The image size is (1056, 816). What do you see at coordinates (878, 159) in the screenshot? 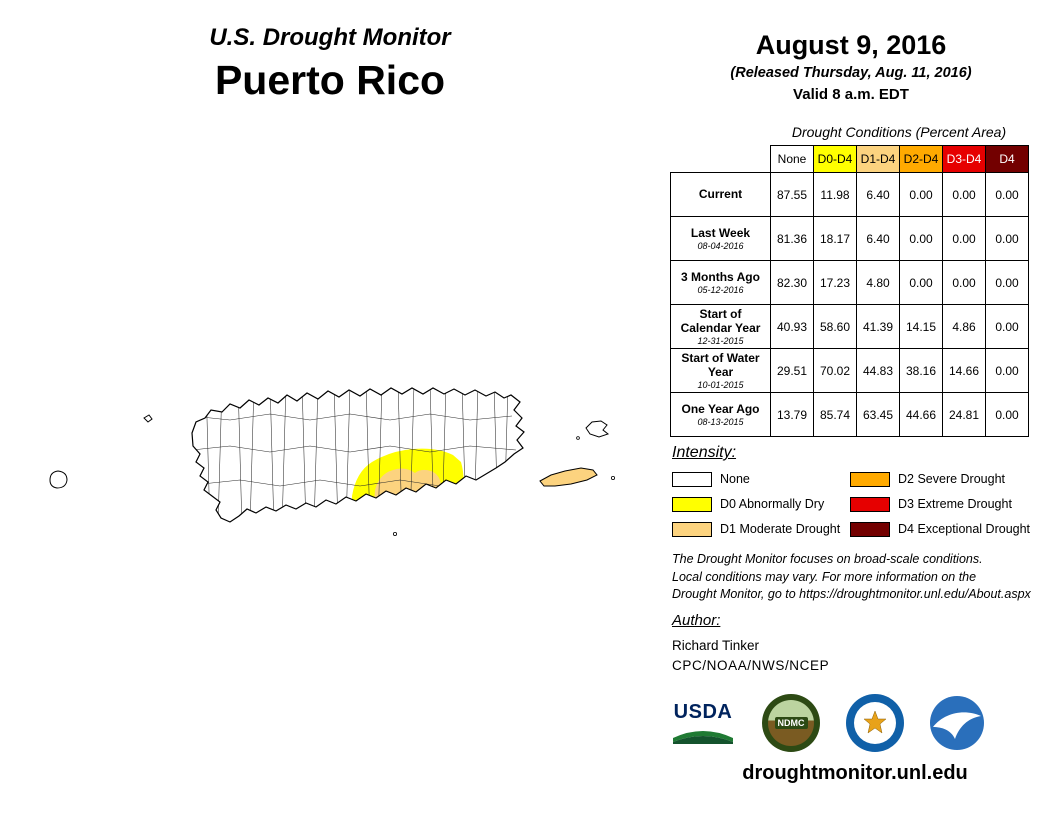
I see `col-header-d1: D1-D4` at bounding box center [878, 159].